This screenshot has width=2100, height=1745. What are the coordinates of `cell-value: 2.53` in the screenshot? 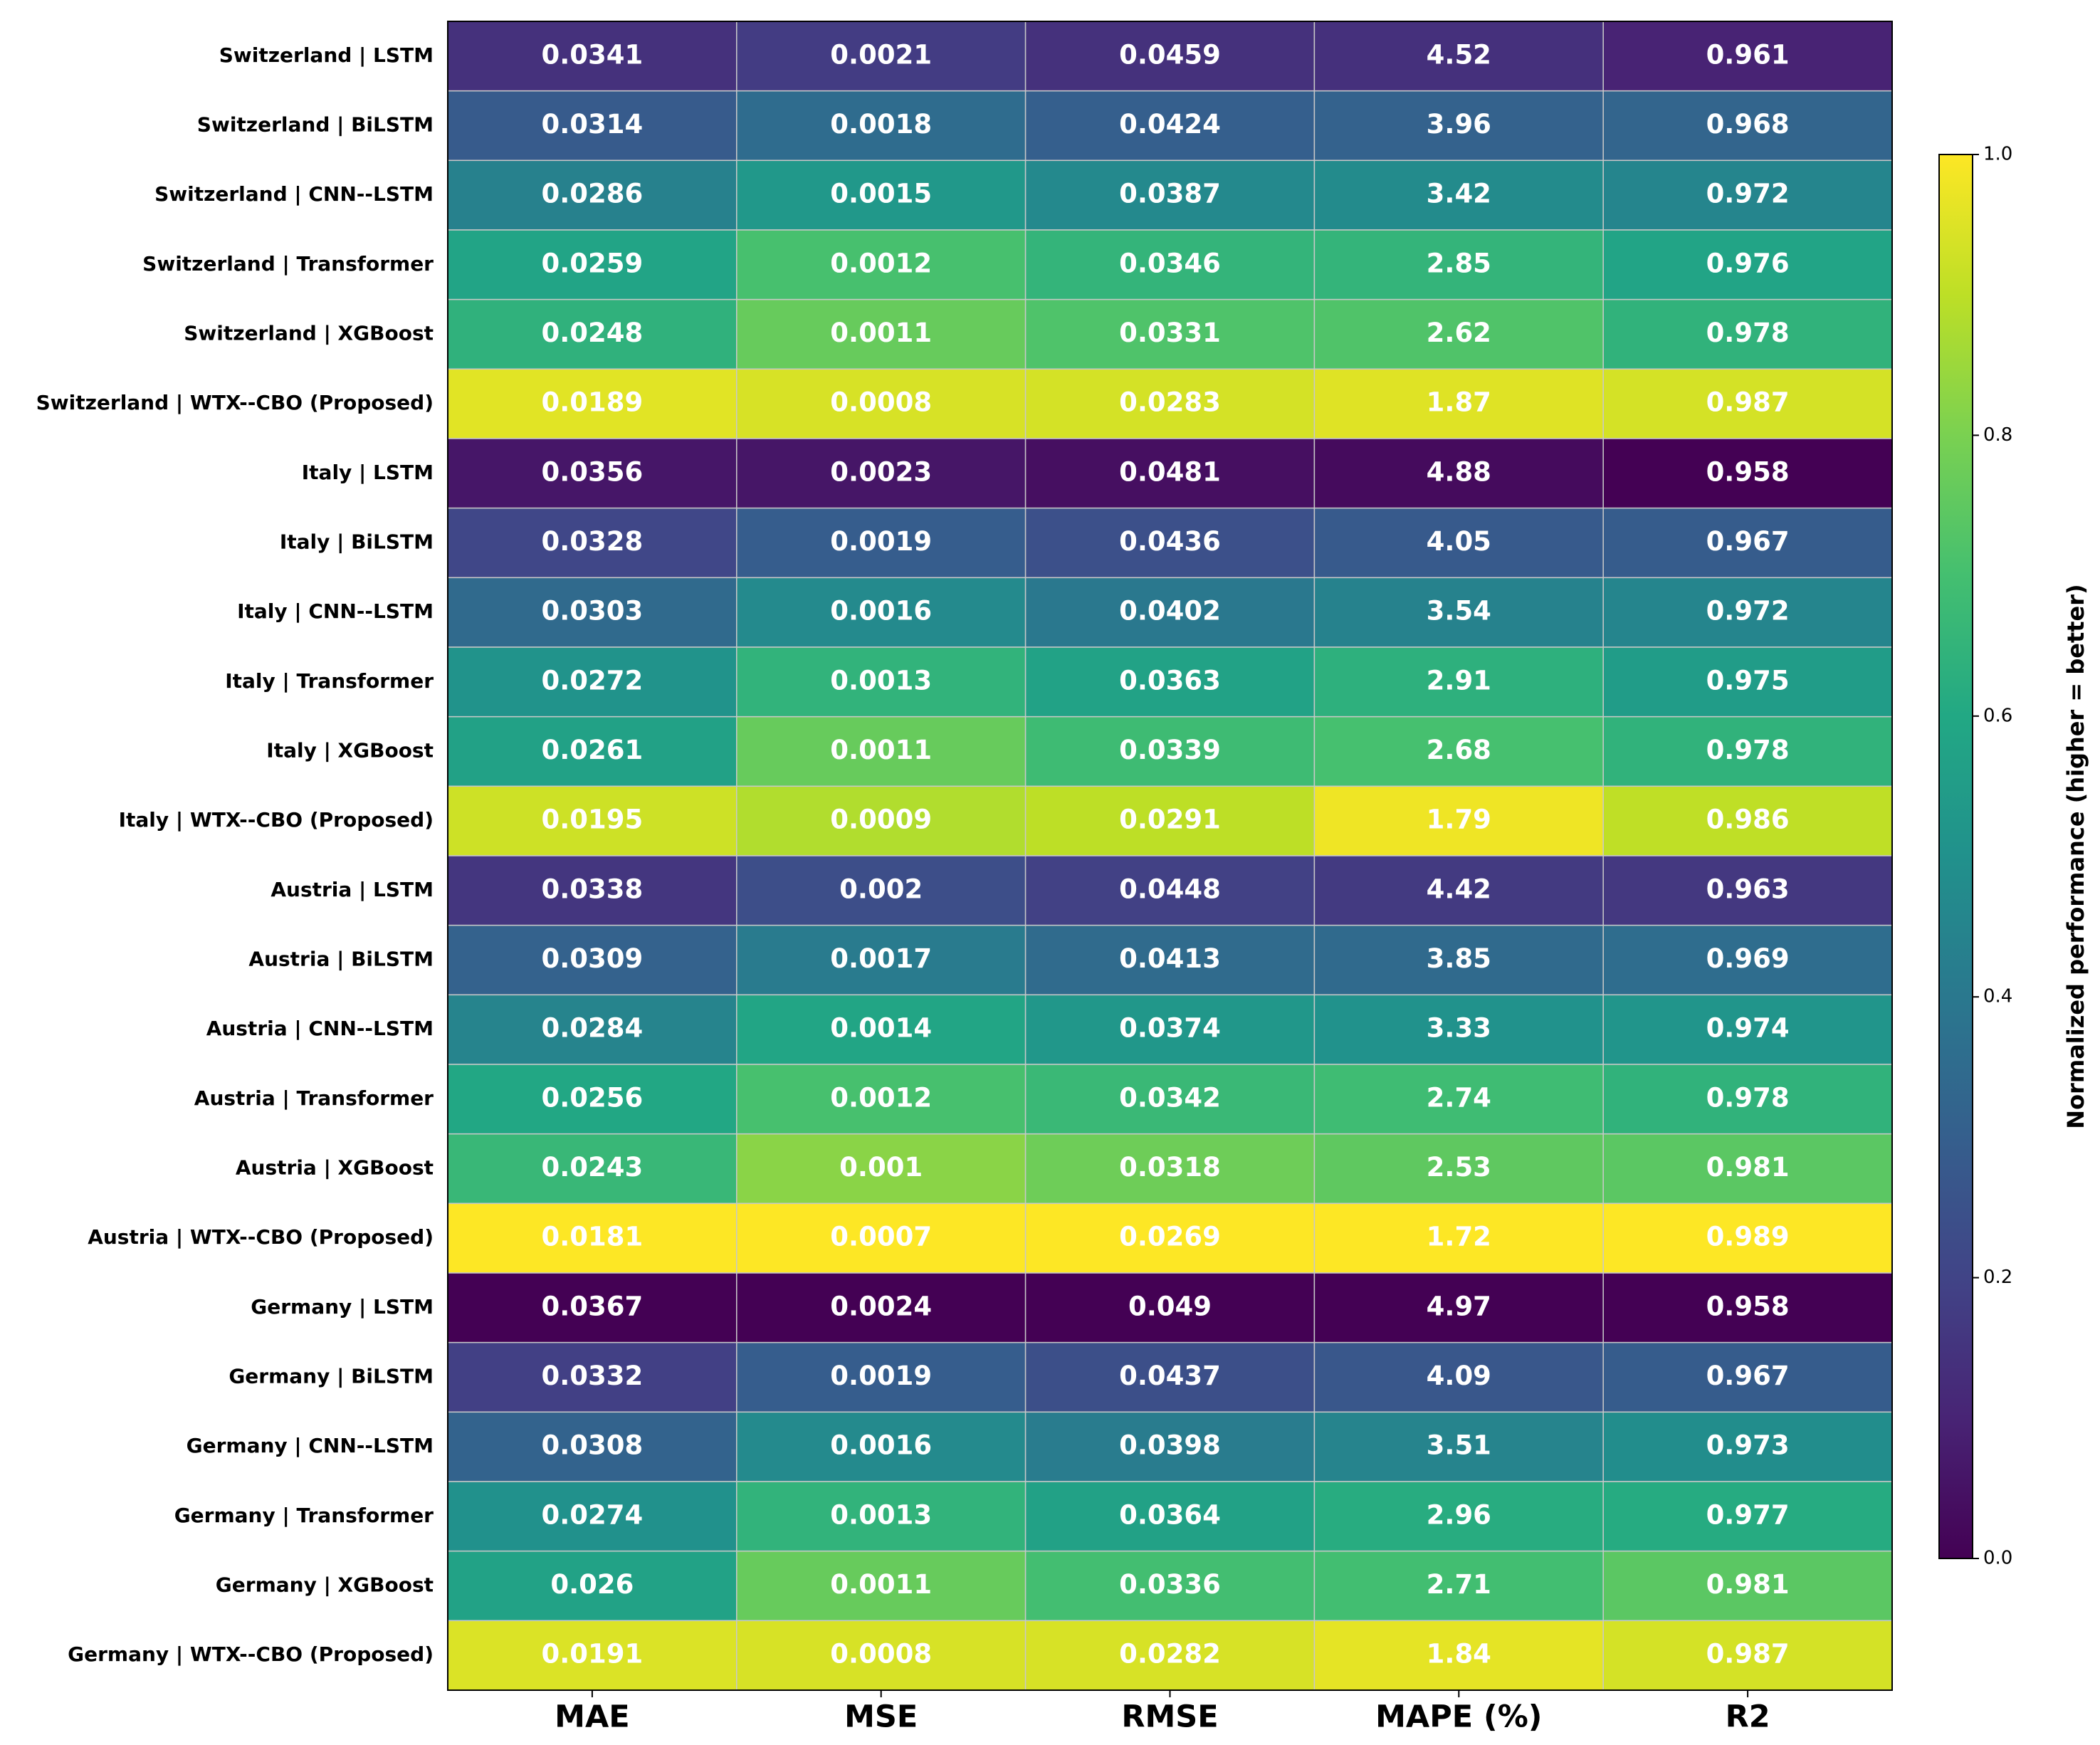 It's located at (1459, 1167).